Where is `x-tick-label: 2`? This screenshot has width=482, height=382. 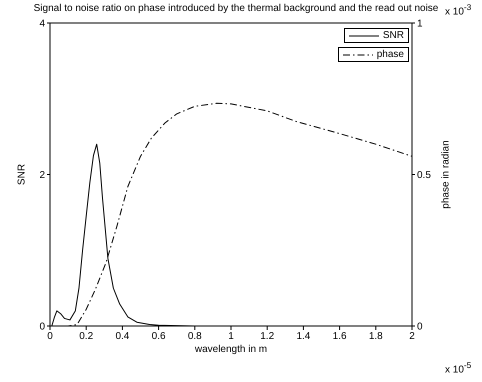 x-tick-label: 2 is located at coordinates (412, 336).